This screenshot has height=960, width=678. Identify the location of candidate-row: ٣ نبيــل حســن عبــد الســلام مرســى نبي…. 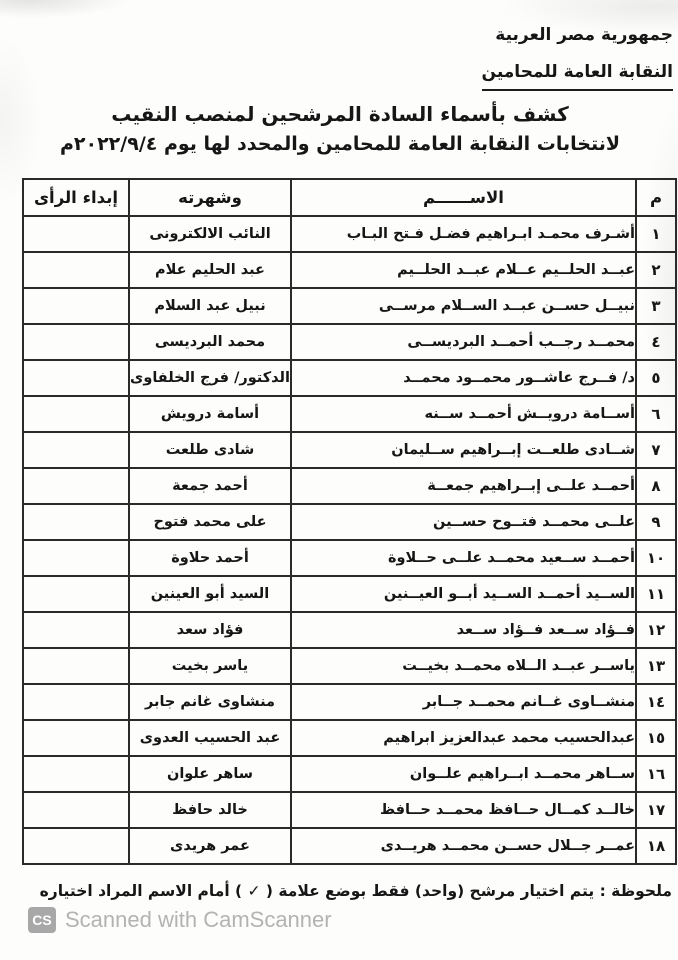
(349, 306).